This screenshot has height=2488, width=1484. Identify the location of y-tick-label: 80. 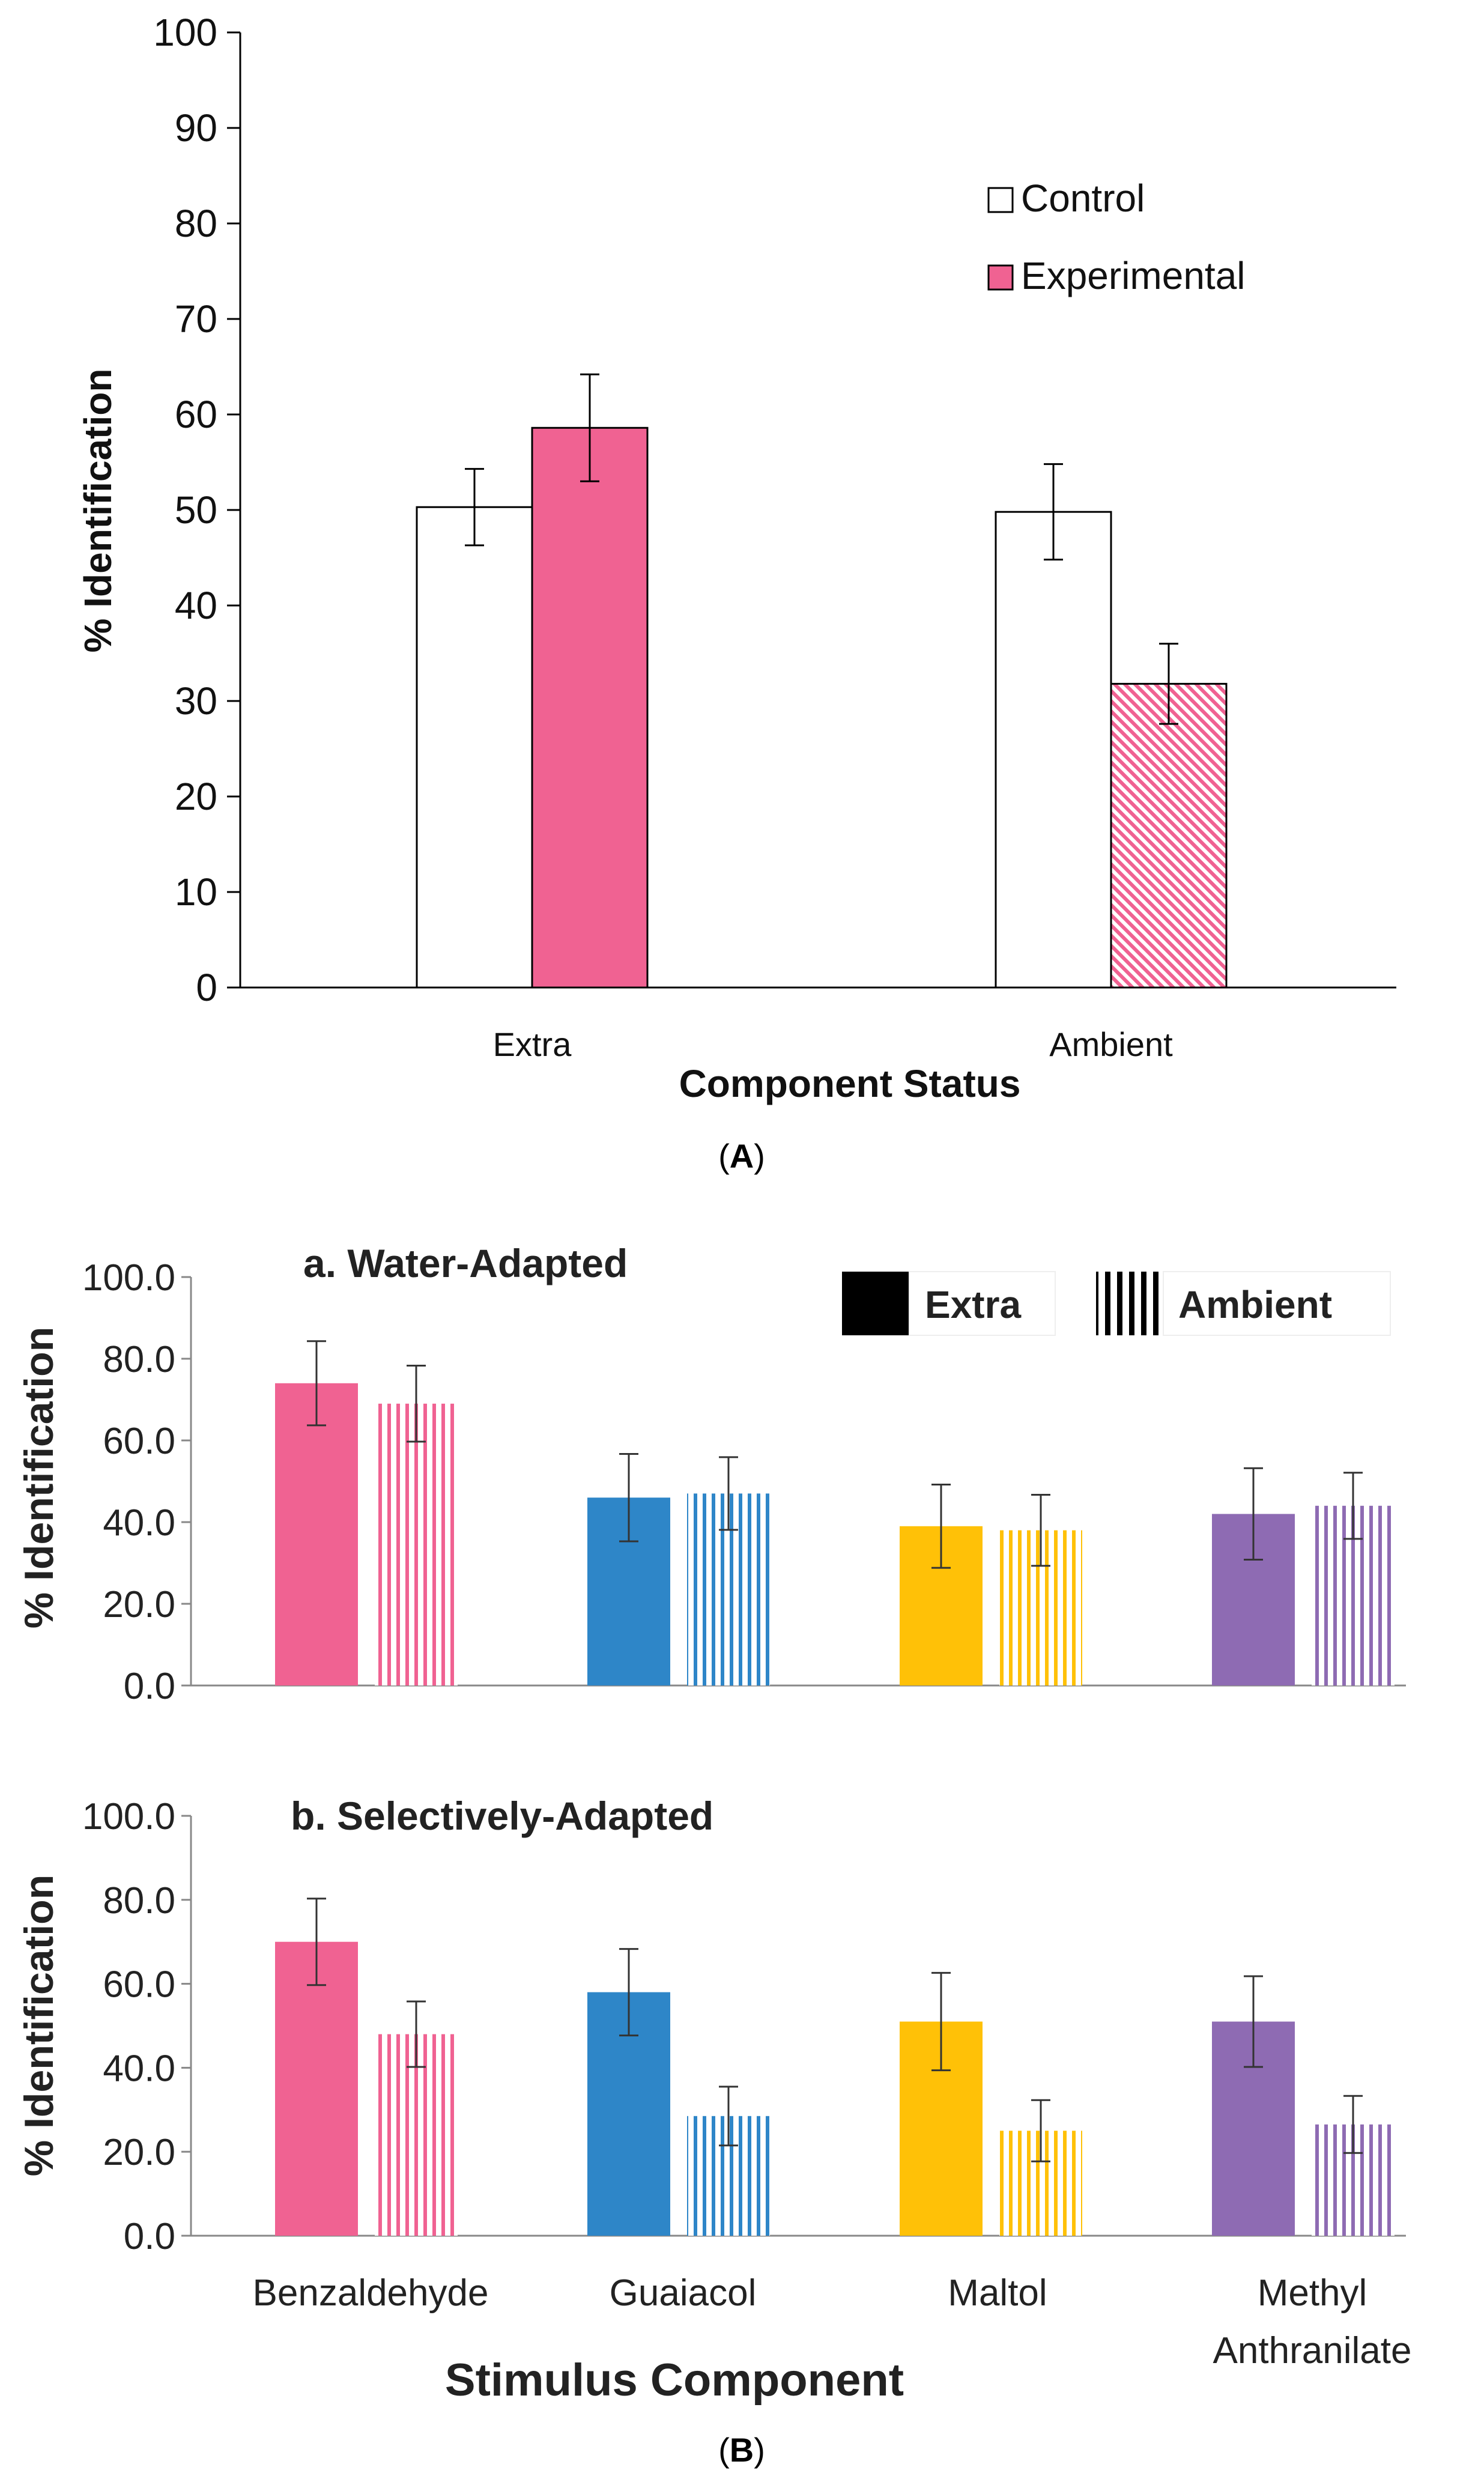
(196, 224).